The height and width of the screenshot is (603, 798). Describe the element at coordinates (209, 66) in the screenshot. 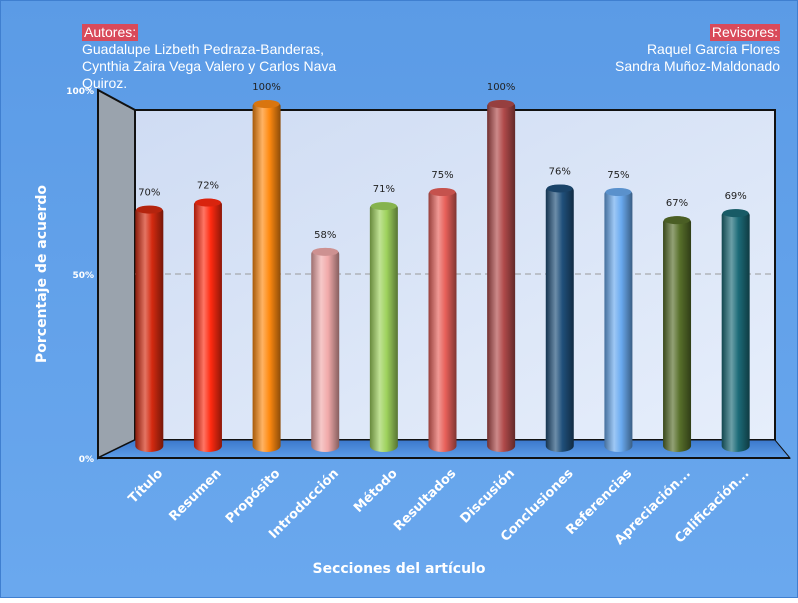

I see `author-line: Cynthia Zaira Vega Valero y Carlos Nava` at that location.